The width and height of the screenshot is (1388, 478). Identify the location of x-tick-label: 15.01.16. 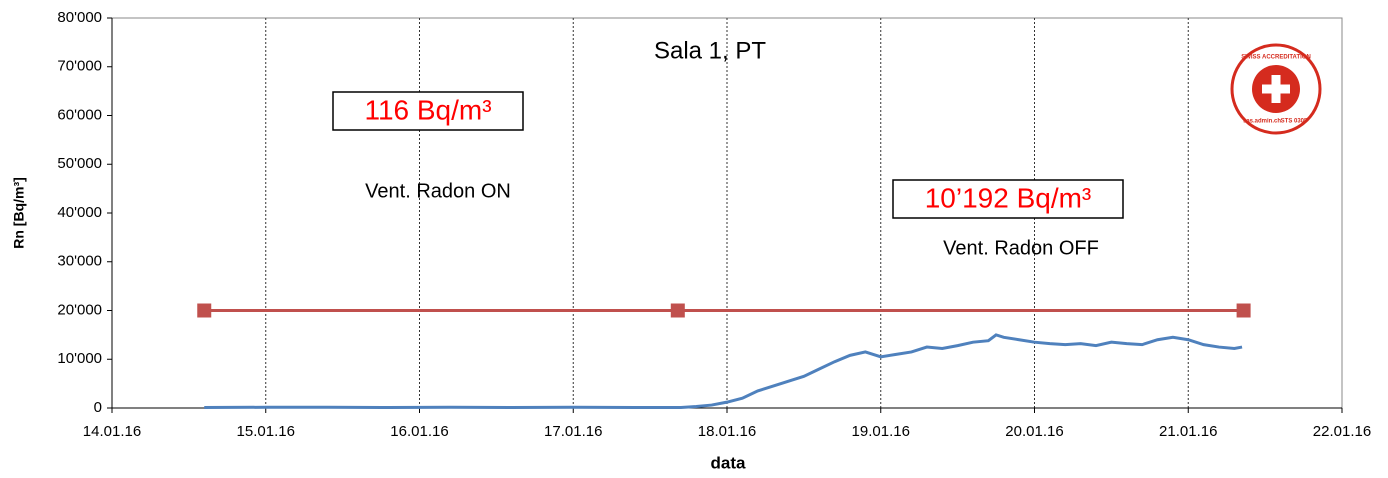
(266, 431).